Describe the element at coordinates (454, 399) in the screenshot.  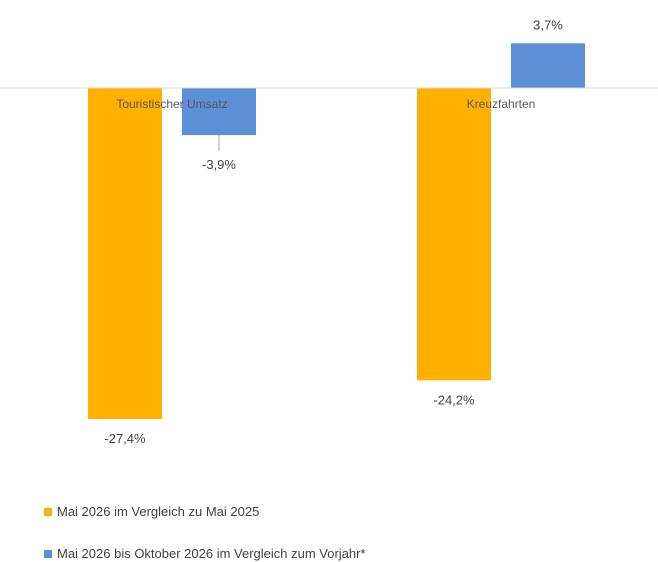
I see `data-label-series-1-1: -24,2%` at that location.